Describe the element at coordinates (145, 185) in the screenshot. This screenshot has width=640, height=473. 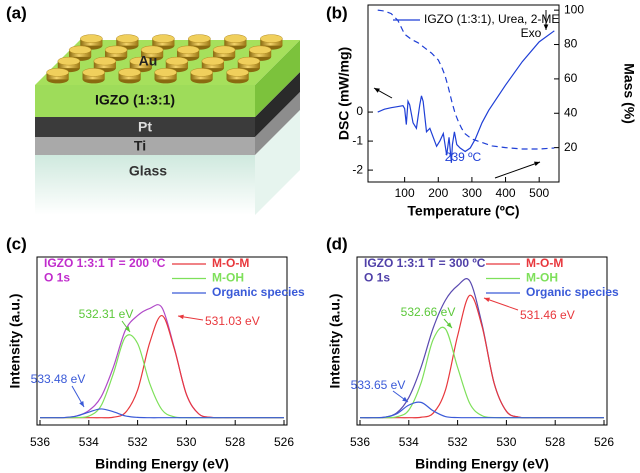
I see `glass-layer` at that location.